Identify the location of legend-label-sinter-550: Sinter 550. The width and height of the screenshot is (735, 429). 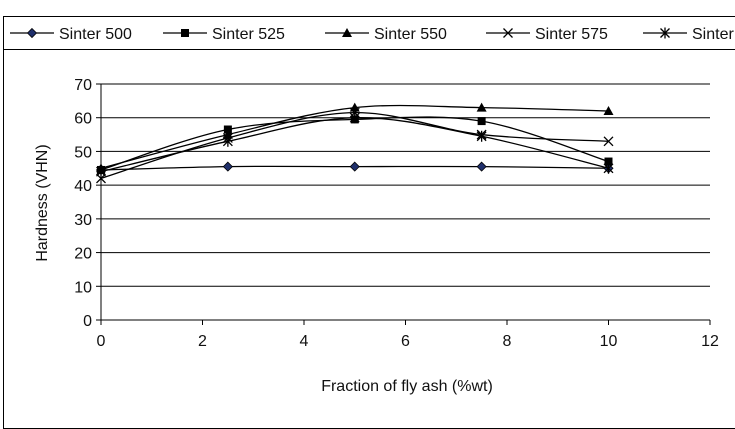
(410, 34).